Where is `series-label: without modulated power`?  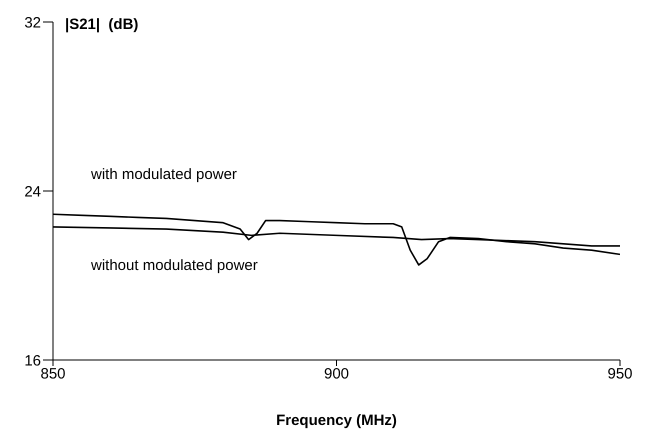 series-label: without modulated power is located at coordinates (174, 265).